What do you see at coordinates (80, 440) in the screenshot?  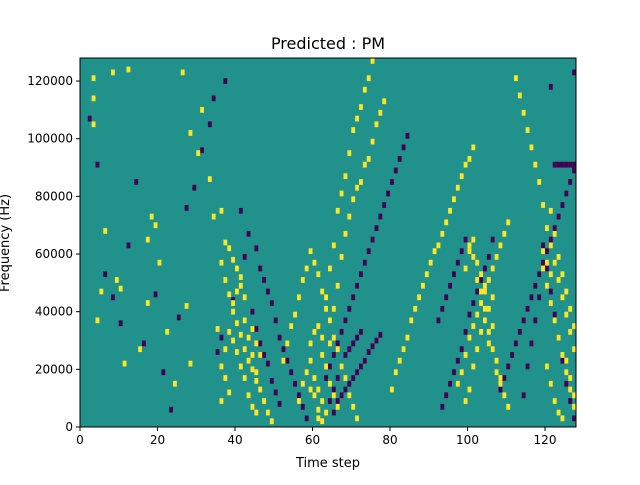 I see `x-tick-label-0: 0` at bounding box center [80, 440].